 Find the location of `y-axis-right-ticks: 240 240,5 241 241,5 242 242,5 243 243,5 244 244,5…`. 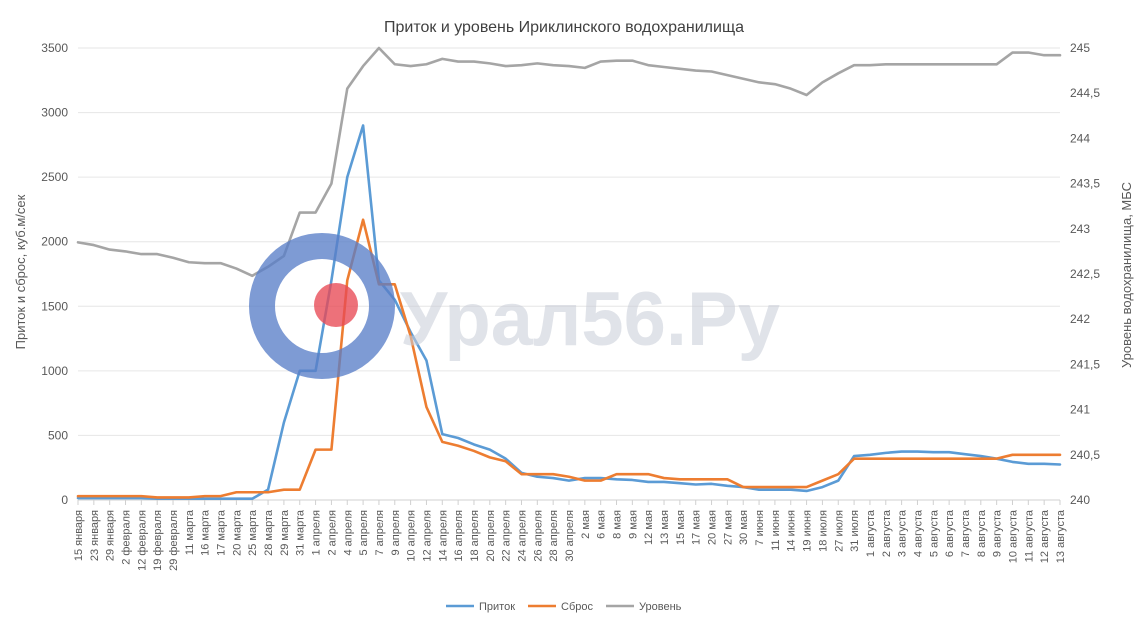

y-axis-right-ticks: 240 240,5 241 241,5 242 242,5 243 243,5 244 244,5… is located at coordinates (1085, 274).